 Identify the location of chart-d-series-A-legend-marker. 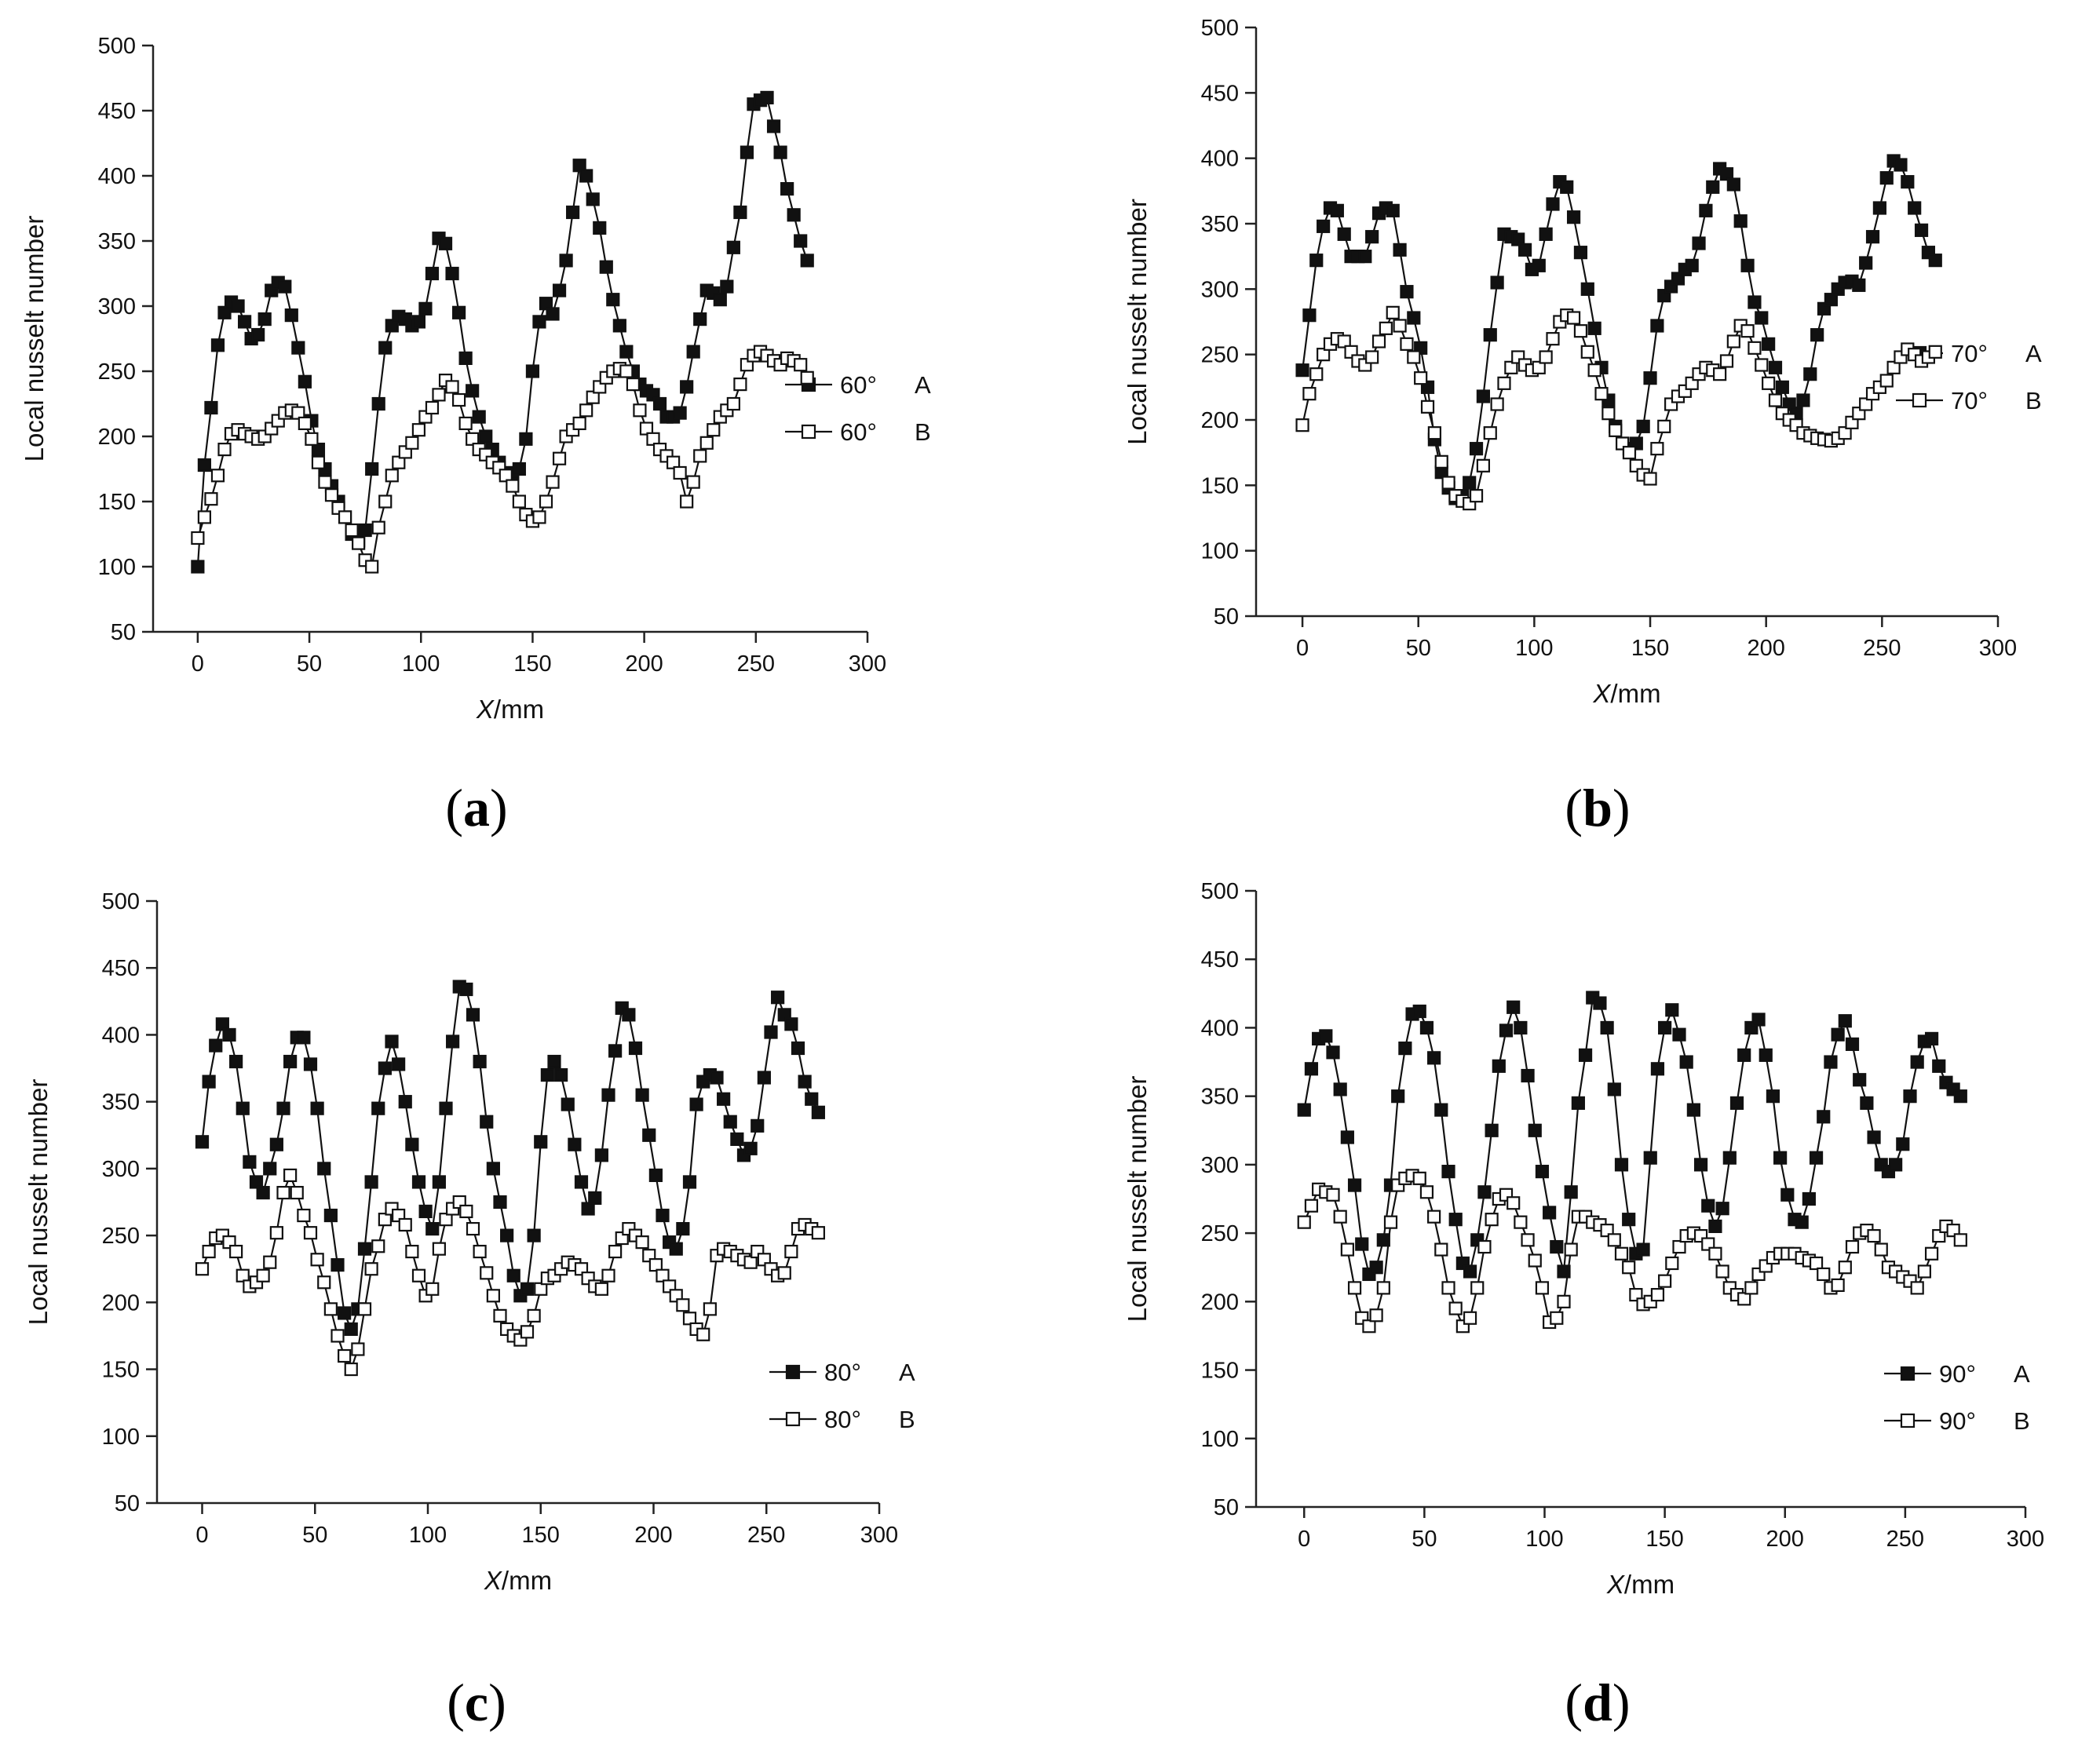
(1908, 1373).